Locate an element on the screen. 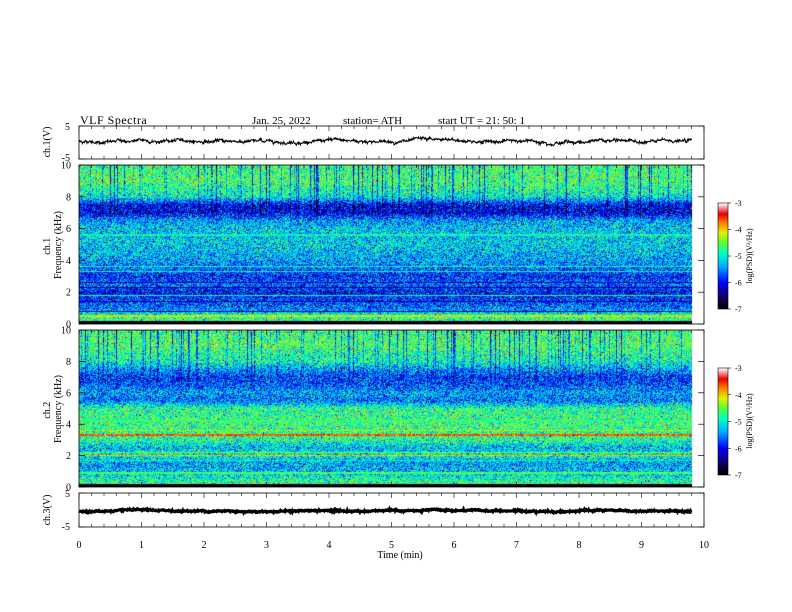 This screenshot has height=612, width=792. xtick-label: 10 is located at coordinates (704, 545).